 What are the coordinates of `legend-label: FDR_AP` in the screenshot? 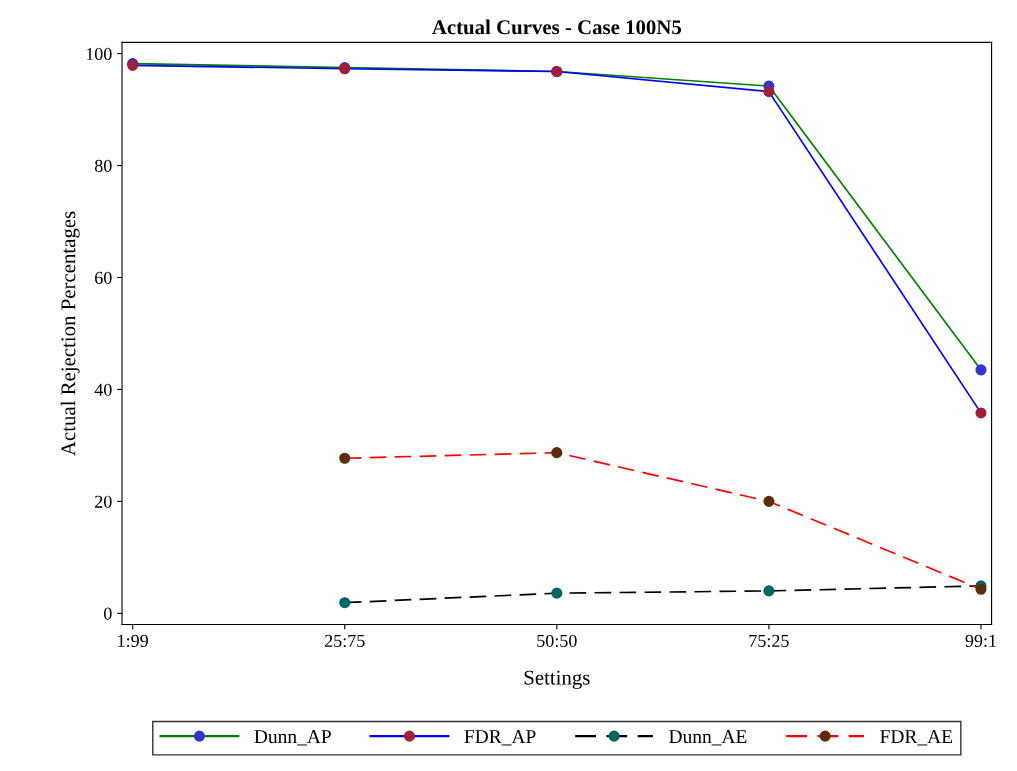 It's located at (500, 738).